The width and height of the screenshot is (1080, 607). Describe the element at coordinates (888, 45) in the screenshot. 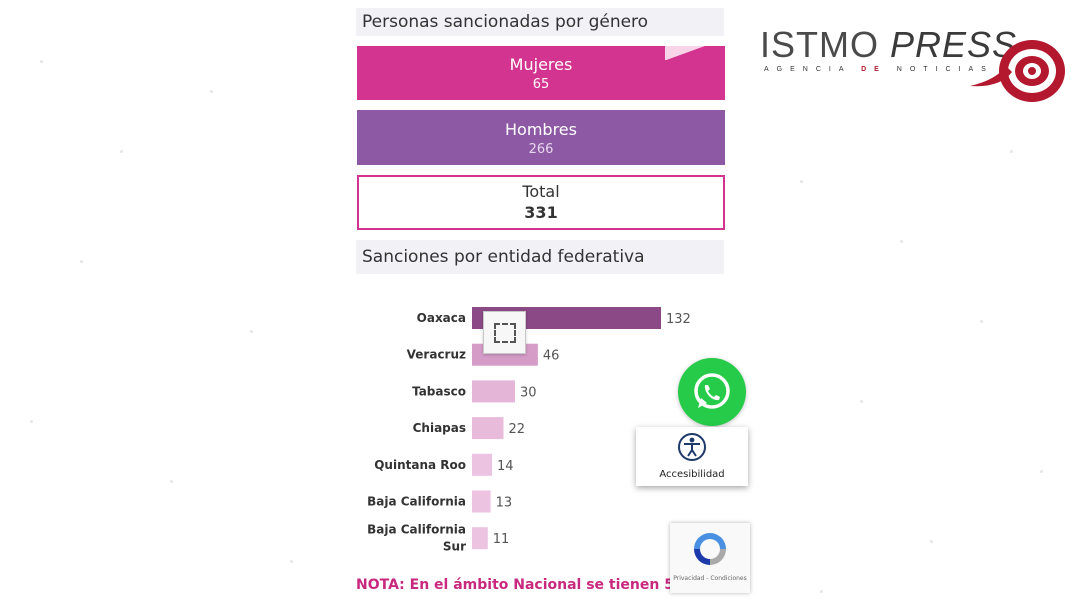

I see `logo-wordmark: ISTMO PRESS` at that location.